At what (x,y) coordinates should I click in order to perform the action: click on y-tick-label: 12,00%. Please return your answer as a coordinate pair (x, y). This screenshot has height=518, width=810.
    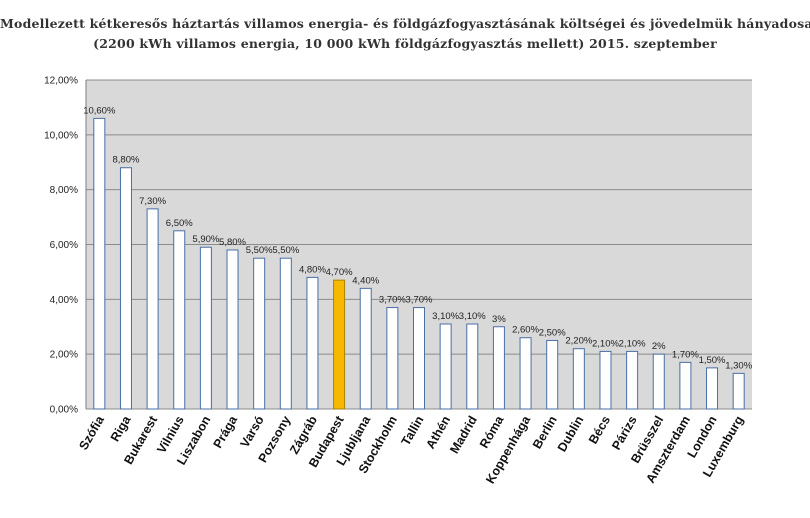
    Looking at the image, I should click on (61, 81).